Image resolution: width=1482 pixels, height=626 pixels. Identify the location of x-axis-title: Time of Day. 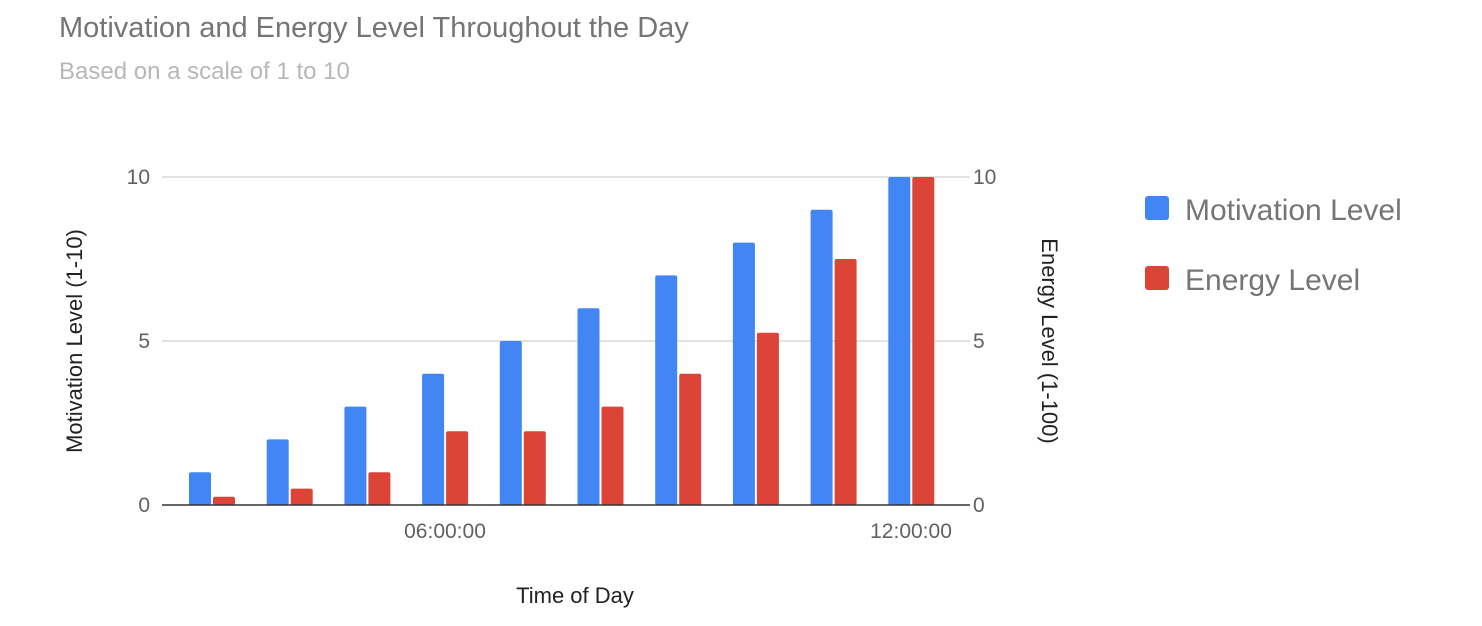
(575, 595).